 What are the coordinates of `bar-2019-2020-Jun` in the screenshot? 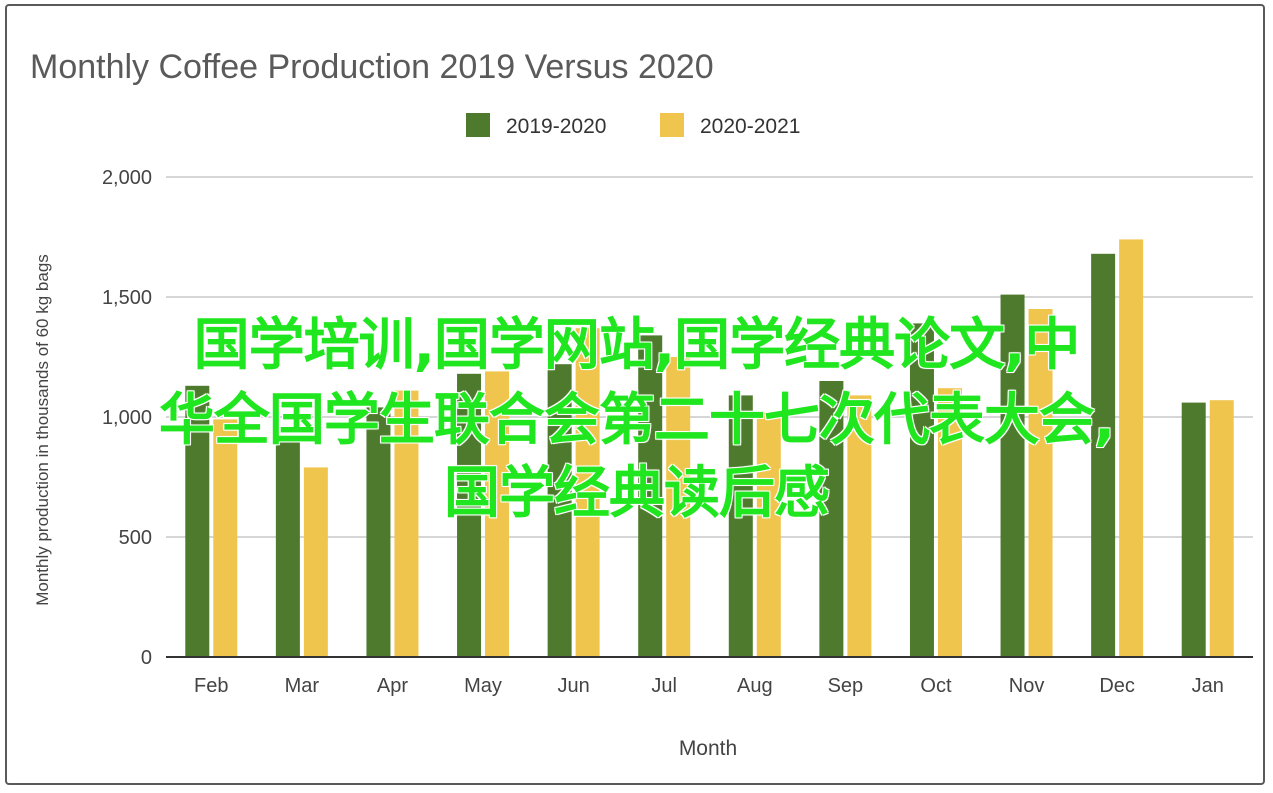 It's located at (559, 510).